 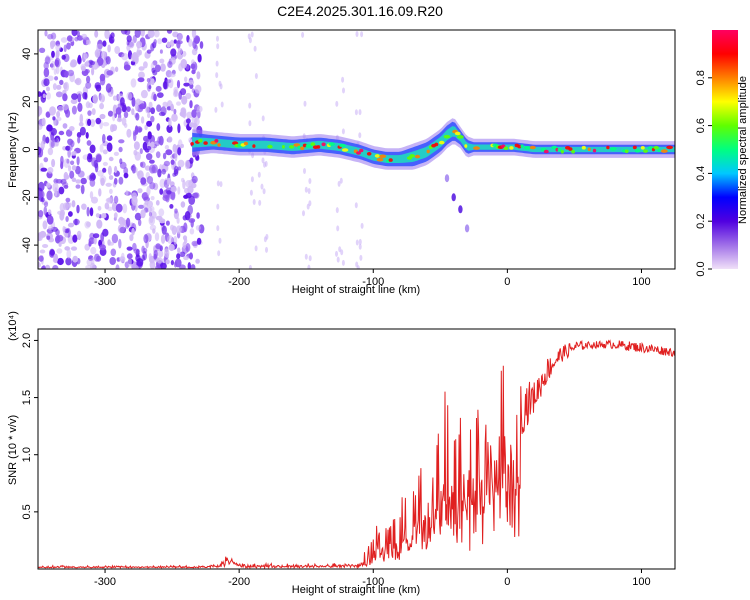 I want to click on snr-multiplier-label: (x10⁴), so click(x=13, y=326).